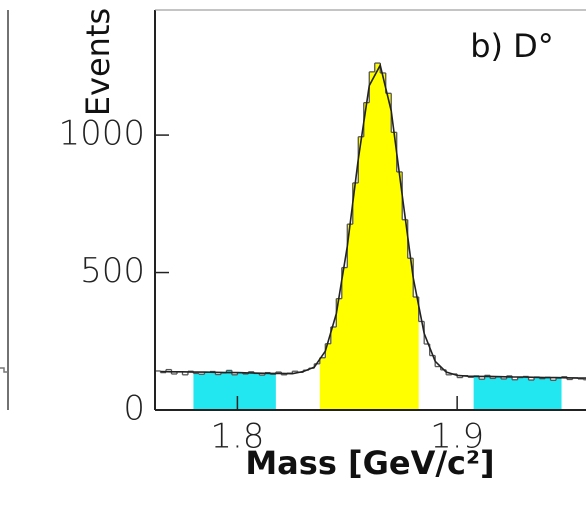 This screenshot has height=505, width=586. What do you see at coordinates (101, 134) in the screenshot?
I see `y-tick-label: 1000` at bounding box center [101, 134].